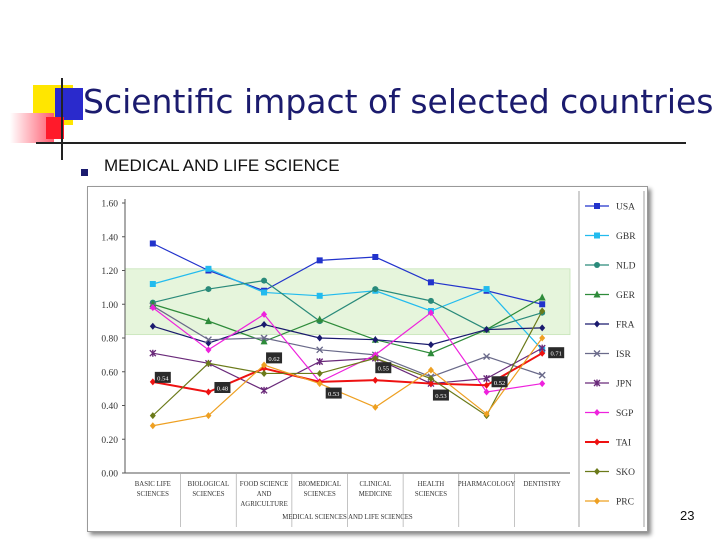 This screenshot has height=540, width=720. I want to click on legend-label-sko: SKO, so click(625, 473).